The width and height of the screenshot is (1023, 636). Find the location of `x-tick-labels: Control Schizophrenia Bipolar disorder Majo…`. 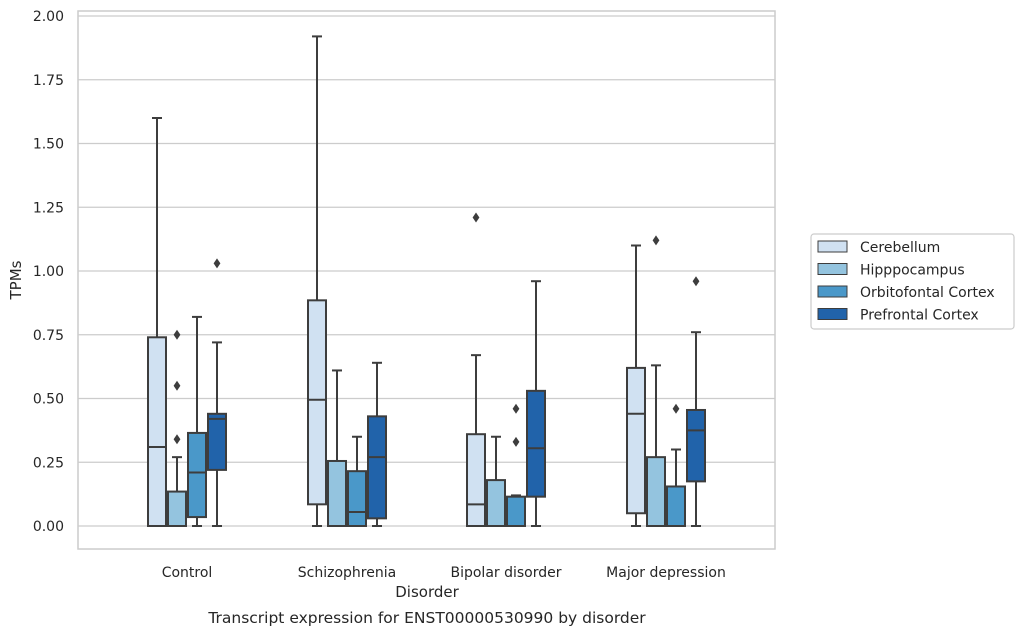

x-tick-labels: Control Schizophrenia Bipolar disorder Majo… is located at coordinates (444, 573).